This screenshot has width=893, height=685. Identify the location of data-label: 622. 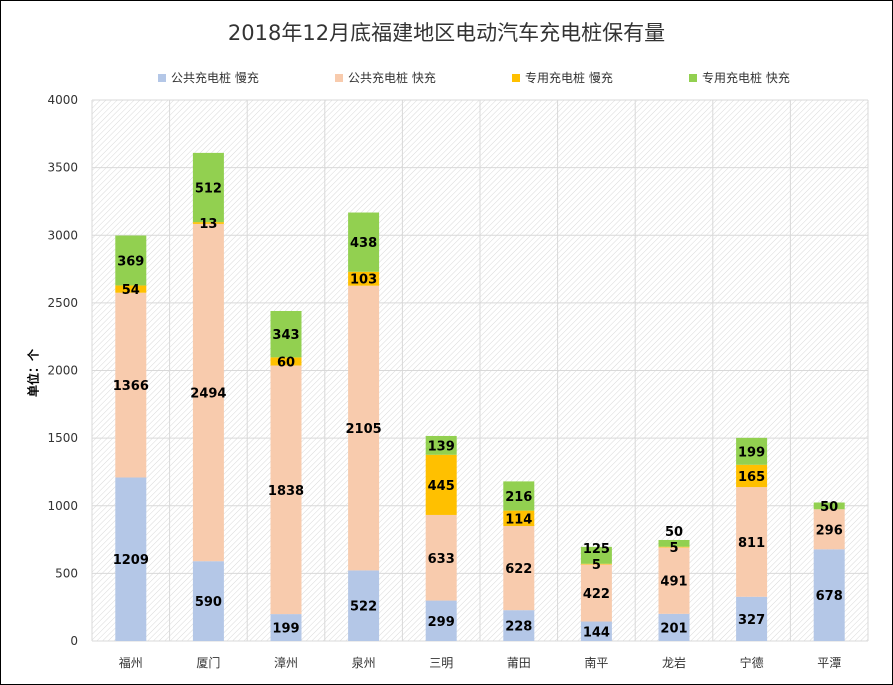
(518, 569).